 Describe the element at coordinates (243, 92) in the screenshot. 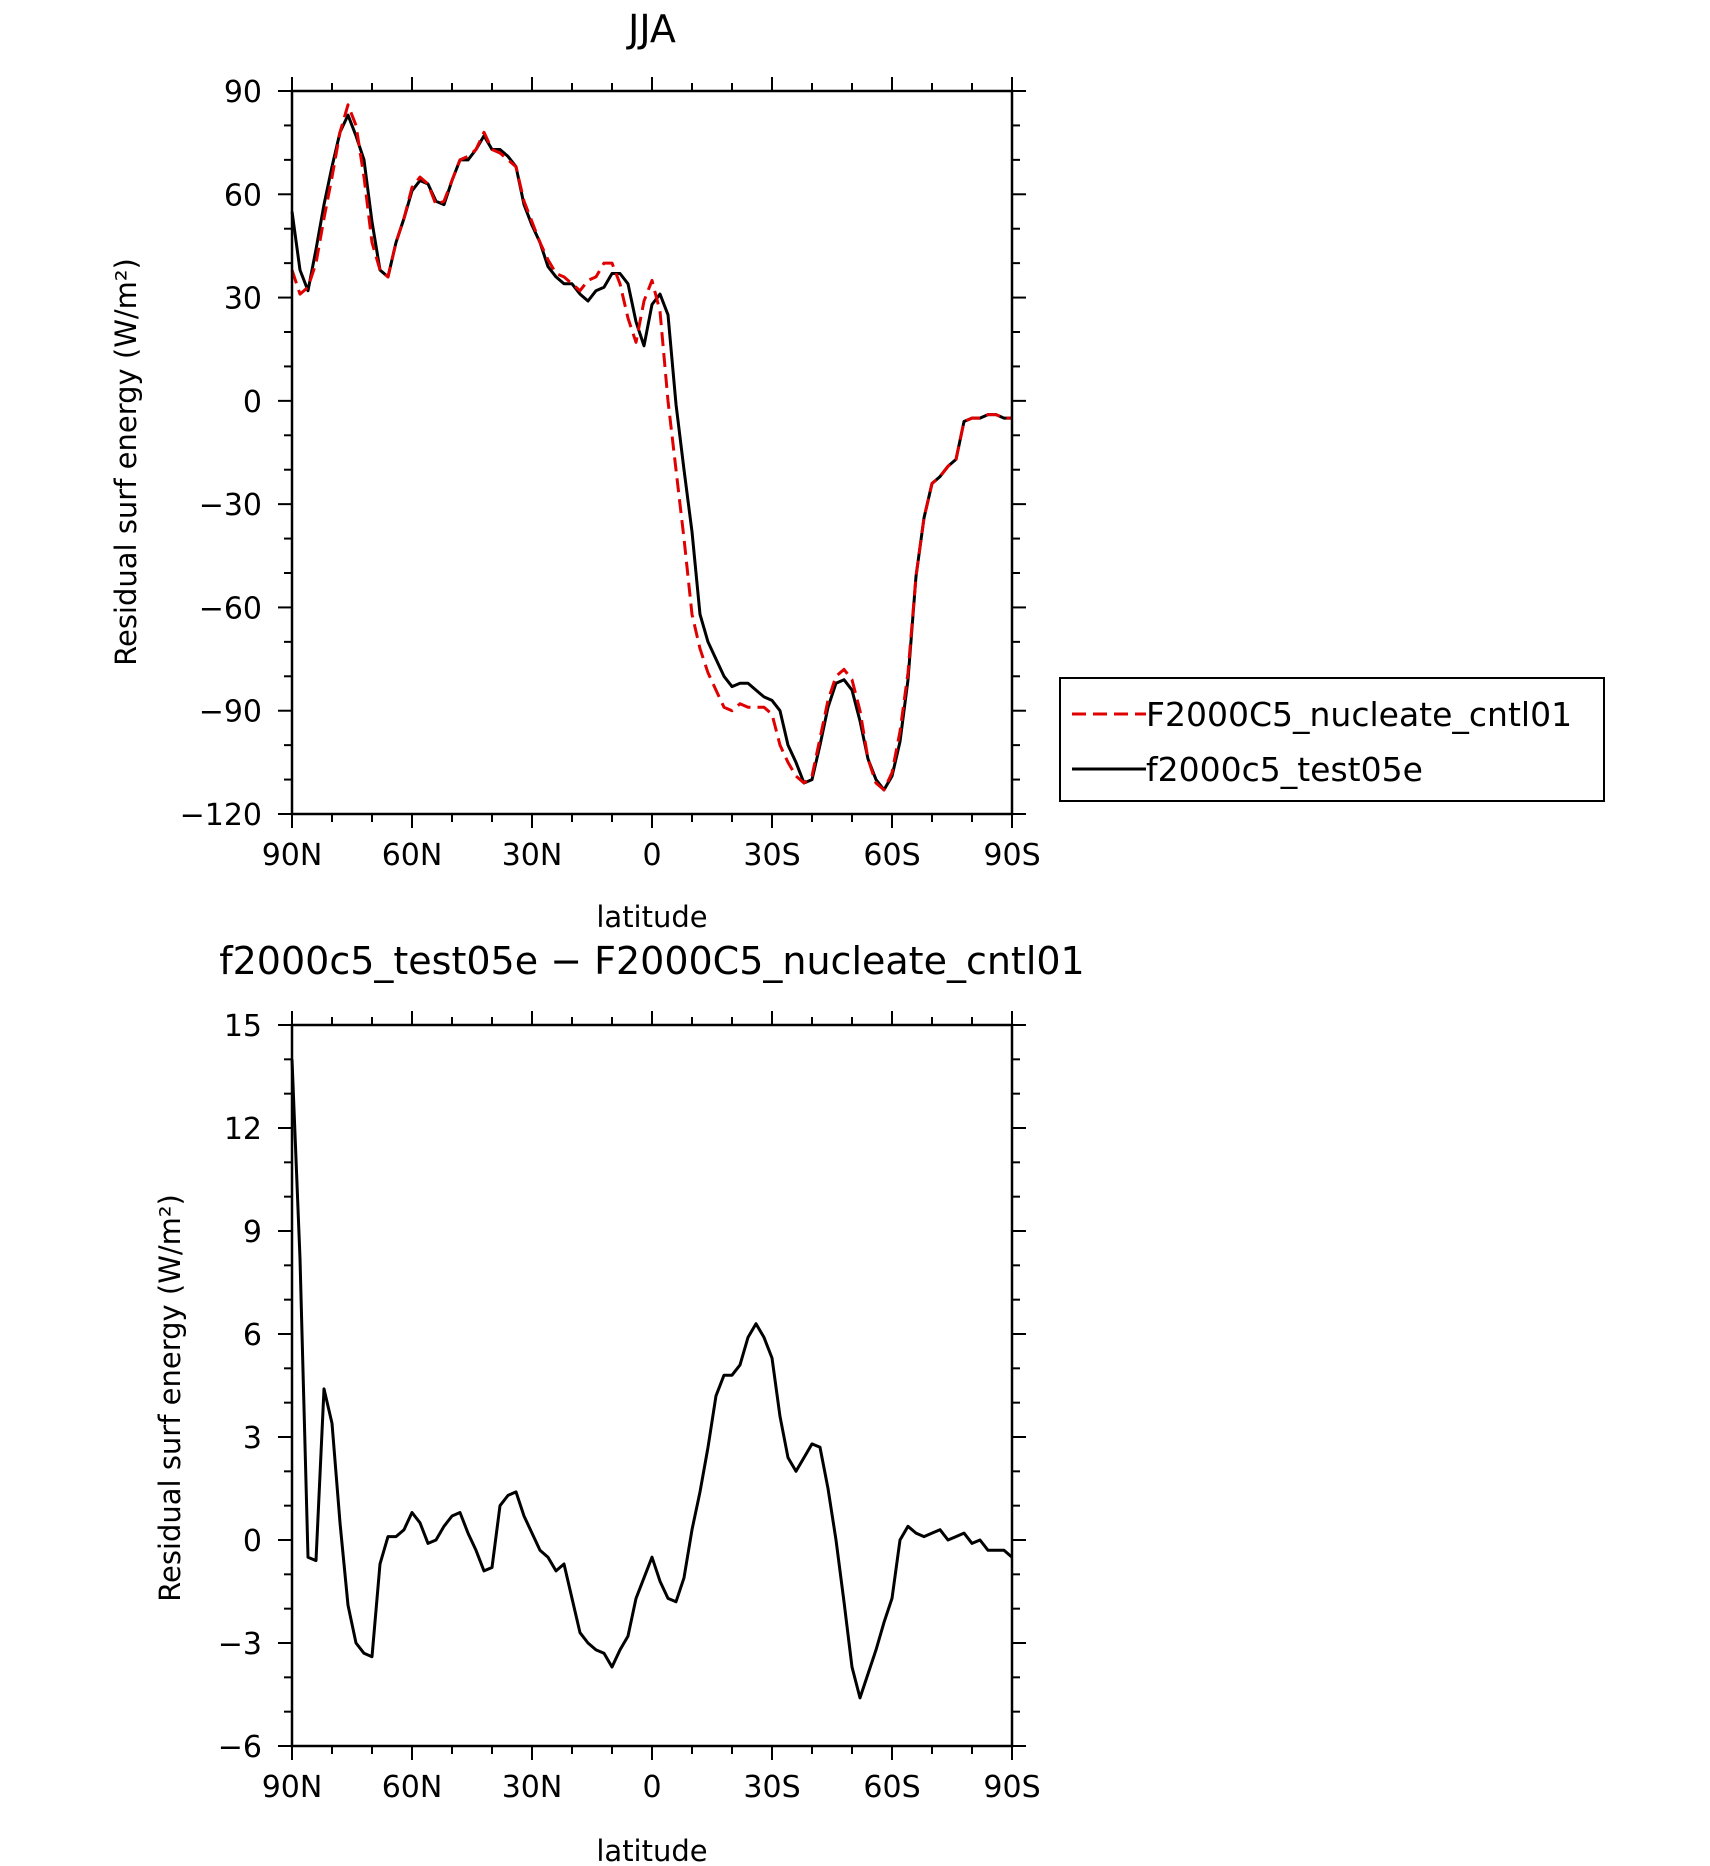

I see `y-tick-label: 90` at that location.